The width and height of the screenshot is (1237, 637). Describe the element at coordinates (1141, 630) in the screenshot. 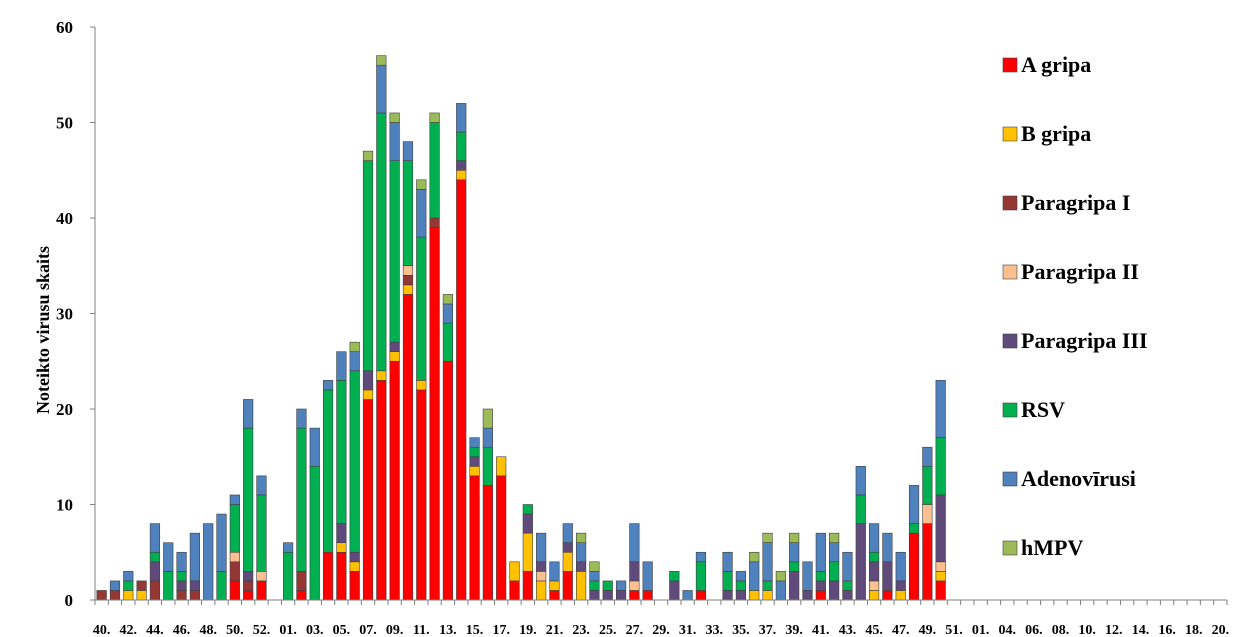

I see `x-tick-label-39: 14.` at that location.